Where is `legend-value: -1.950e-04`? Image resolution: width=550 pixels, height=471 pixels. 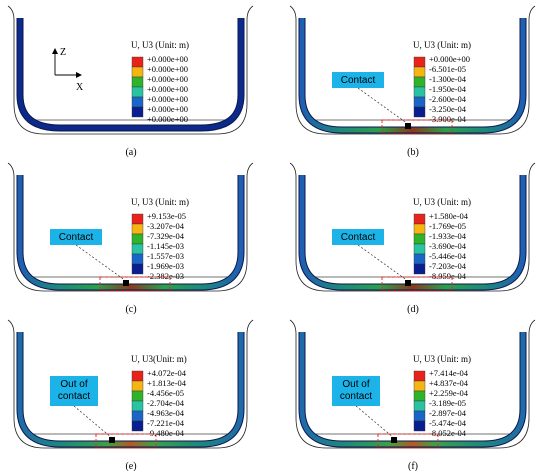 legend-value: -1.950e-04 is located at coordinates (448, 89).